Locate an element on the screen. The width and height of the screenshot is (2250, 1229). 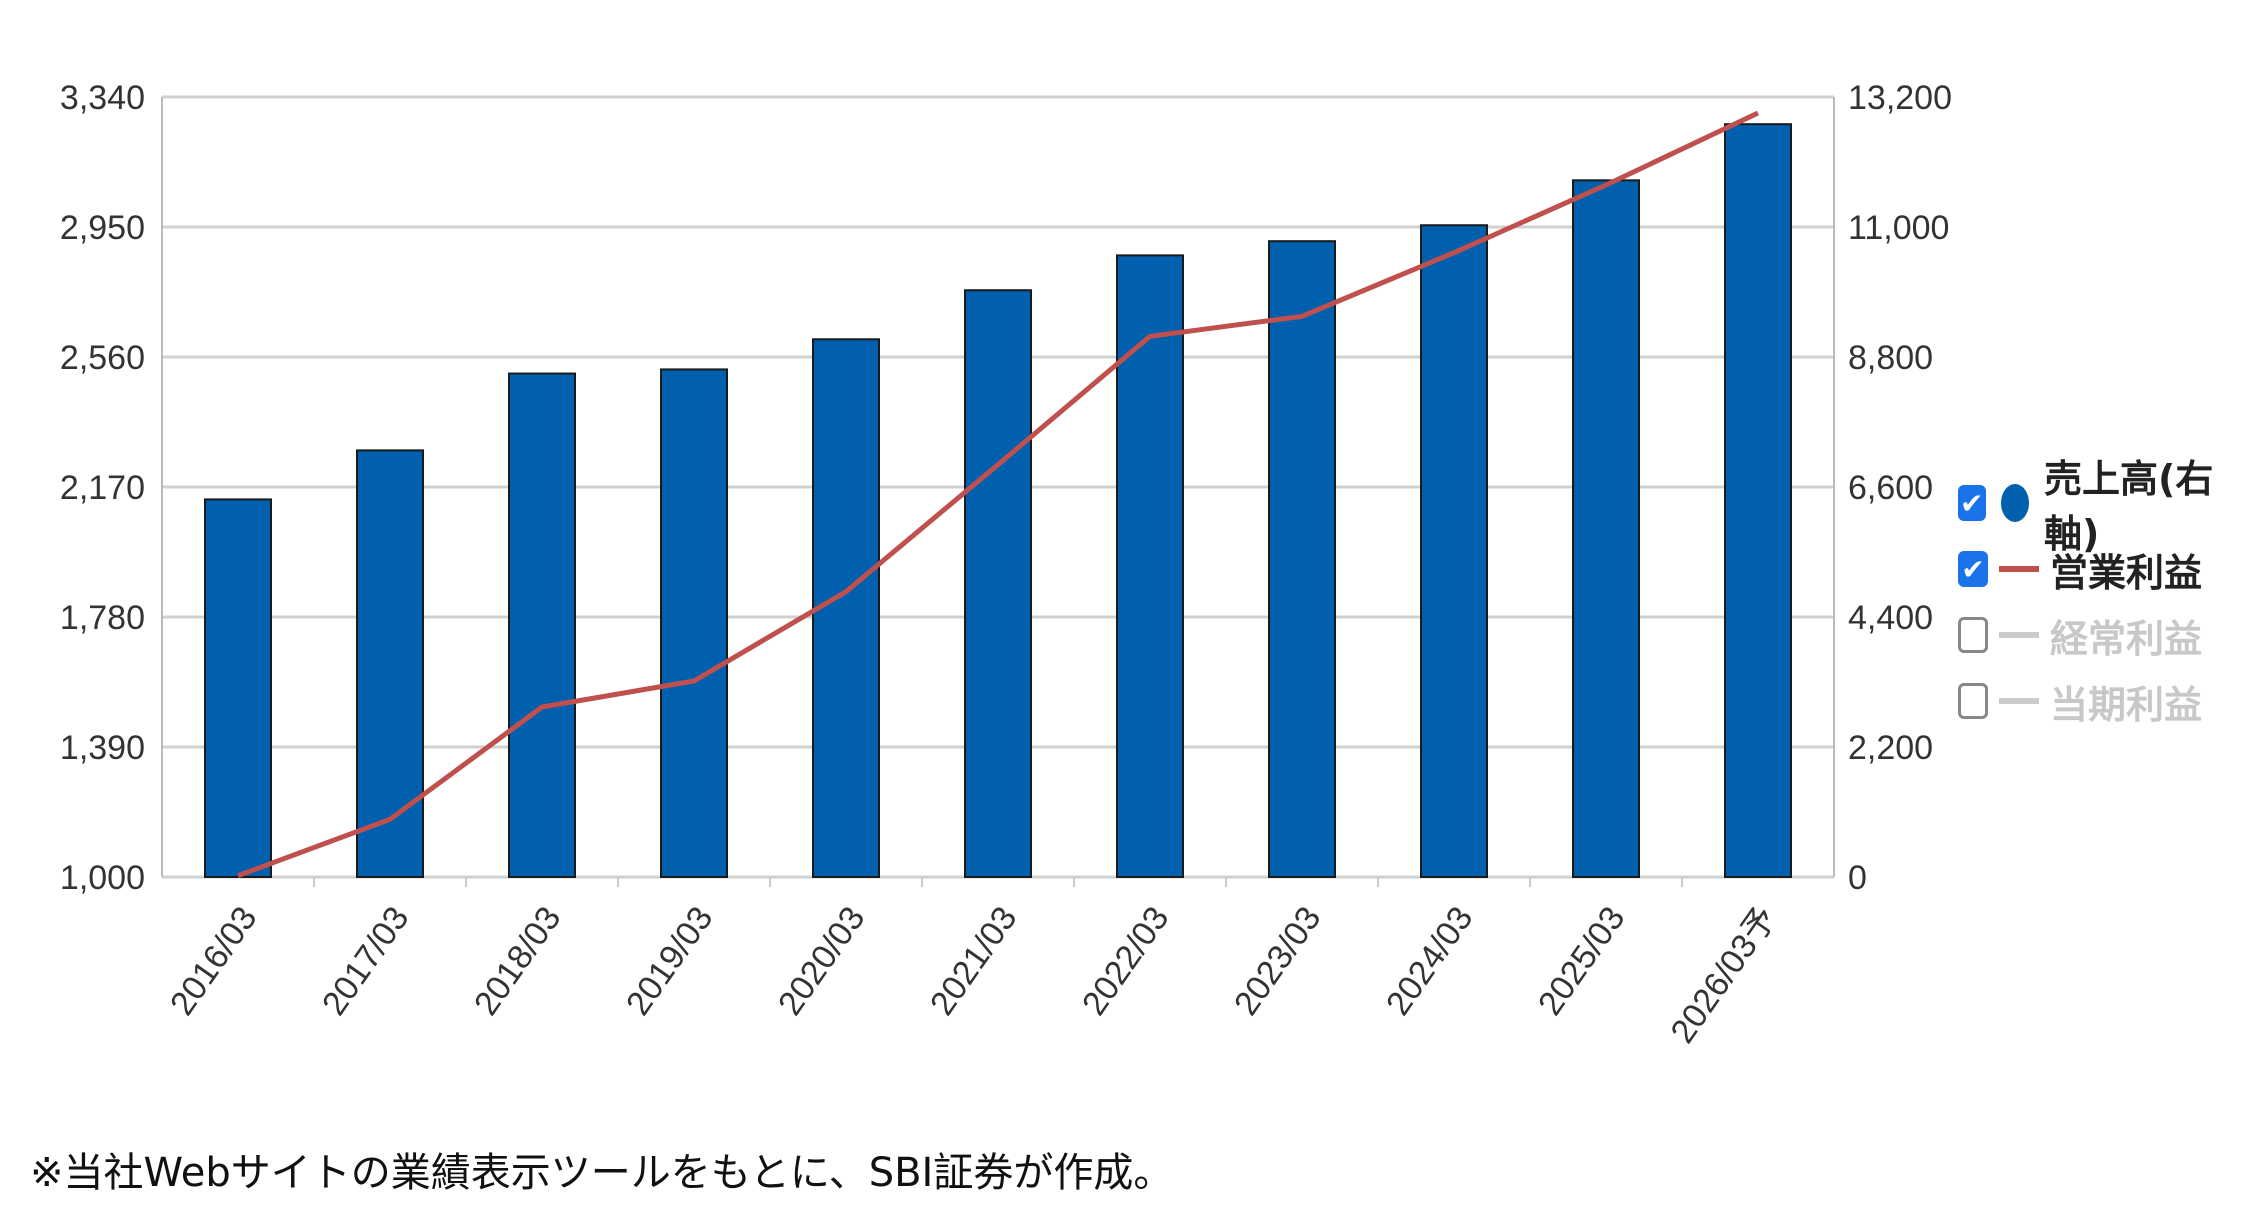
x-tick-label: 2016/03 is located at coordinates (214, 961).